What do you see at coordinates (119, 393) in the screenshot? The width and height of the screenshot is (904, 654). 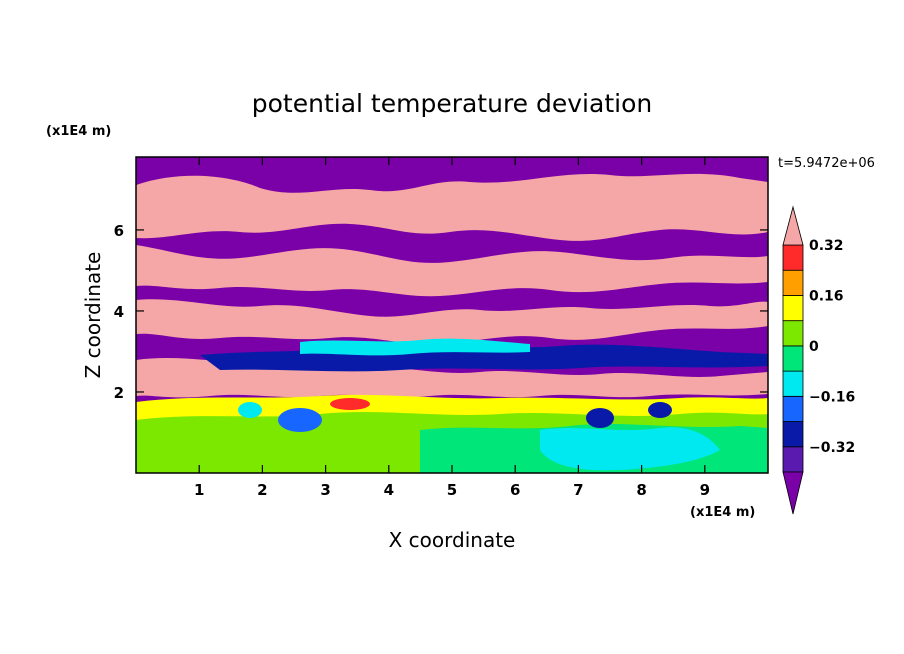 I see `y-tick-label: 2` at bounding box center [119, 393].